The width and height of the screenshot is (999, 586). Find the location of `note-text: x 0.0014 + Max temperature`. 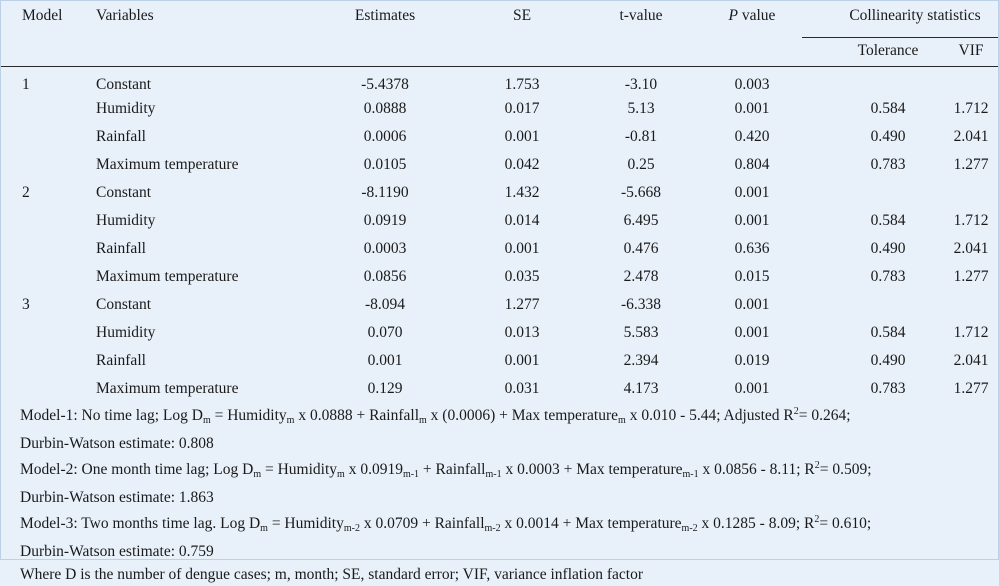

note-text: x 0.0014 + Max temperature is located at coordinates (591, 524).